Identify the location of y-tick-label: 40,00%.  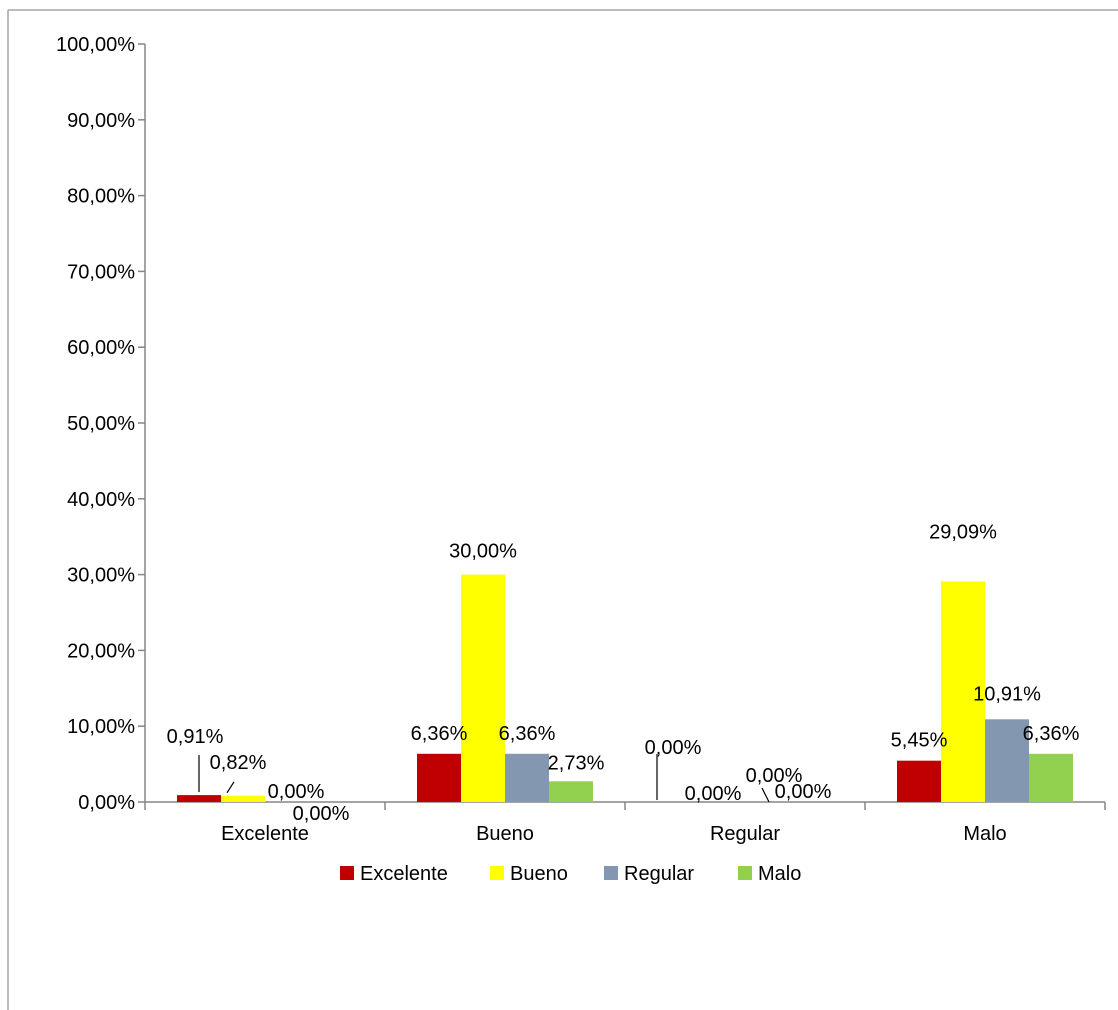
(101, 500).